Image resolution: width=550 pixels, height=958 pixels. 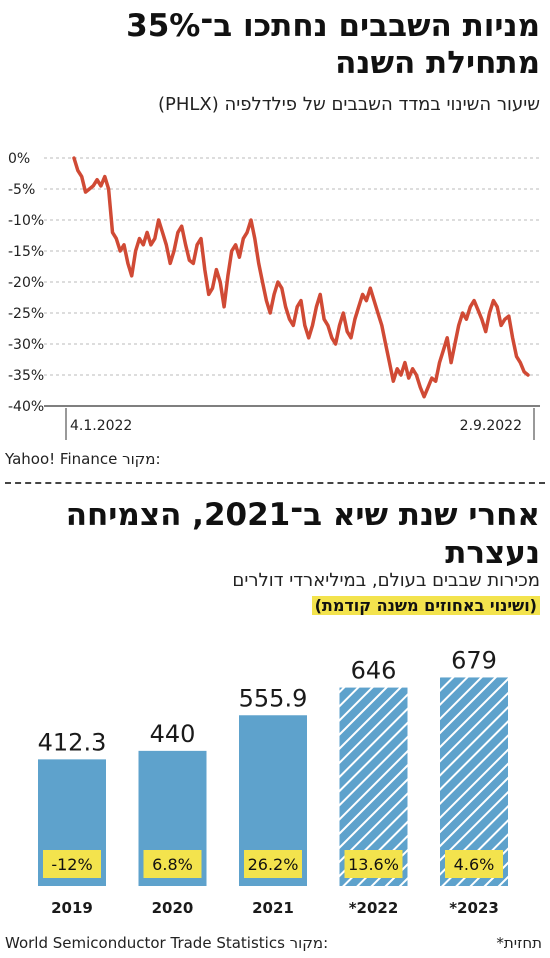 I want to click on pct-change-label: 26.2%, so click(x=273, y=864).